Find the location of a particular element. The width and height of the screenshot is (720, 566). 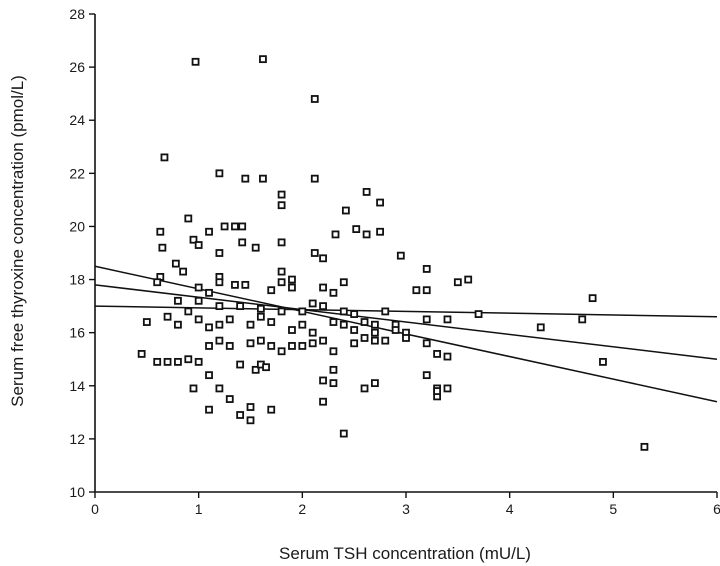

y-tick-label: 12 is located at coordinates (77, 439).